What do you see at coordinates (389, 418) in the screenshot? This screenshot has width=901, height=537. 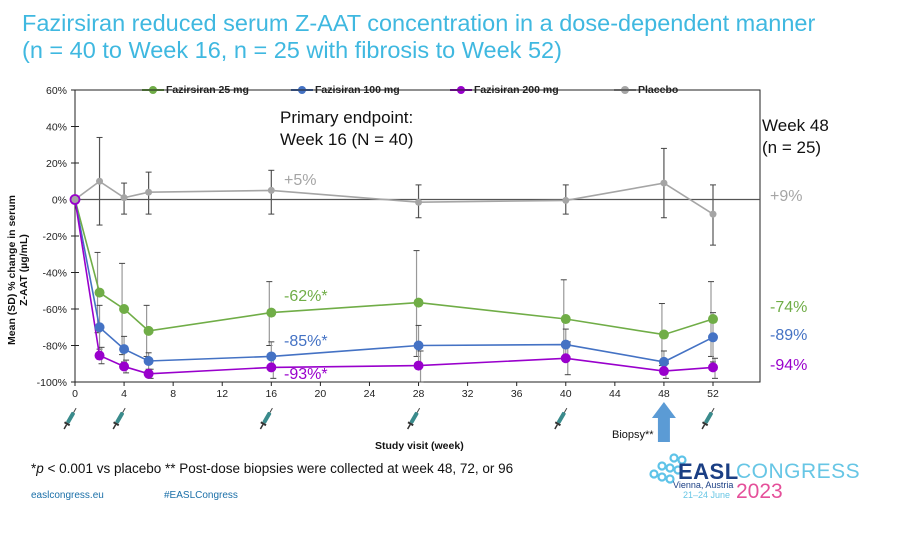 I see `dosing-syringes` at bounding box center [389, 418].